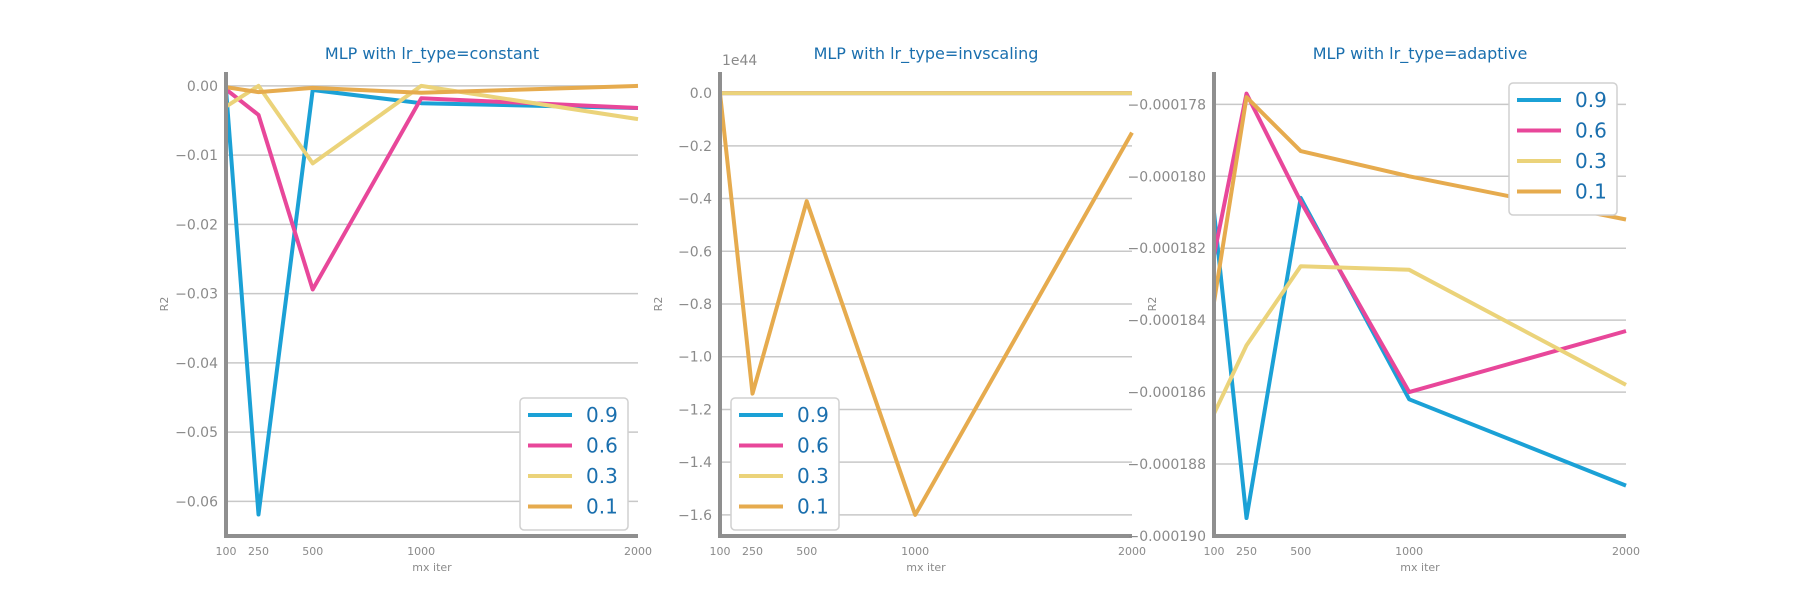  What do you see at coordinates (695, 147) in the screenshot?
I see `y-tick-label: −0.2` at bounding box center [695, 147].